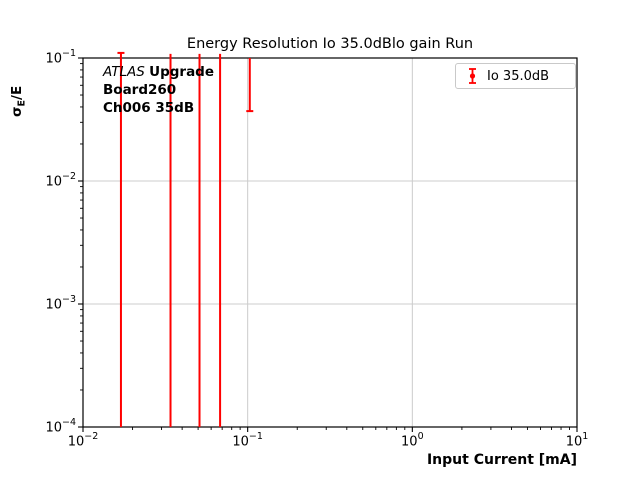 The width and height of the screenshot is (640, 480). I want to click on x-tick-label: 10⁰, so click(412, 440).